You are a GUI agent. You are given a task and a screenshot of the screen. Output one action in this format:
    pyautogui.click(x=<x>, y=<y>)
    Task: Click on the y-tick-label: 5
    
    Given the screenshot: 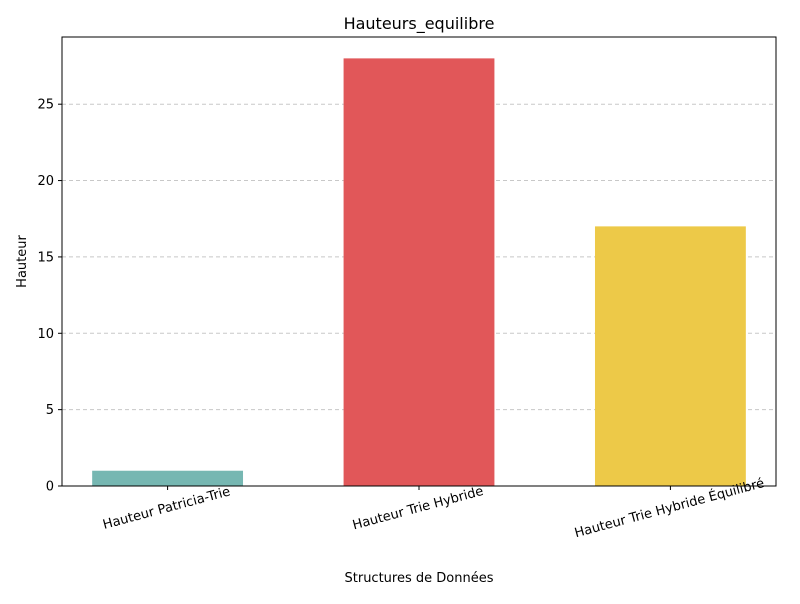 What is the action you would take?
    pyautogui.click(x=50, y=410)
    